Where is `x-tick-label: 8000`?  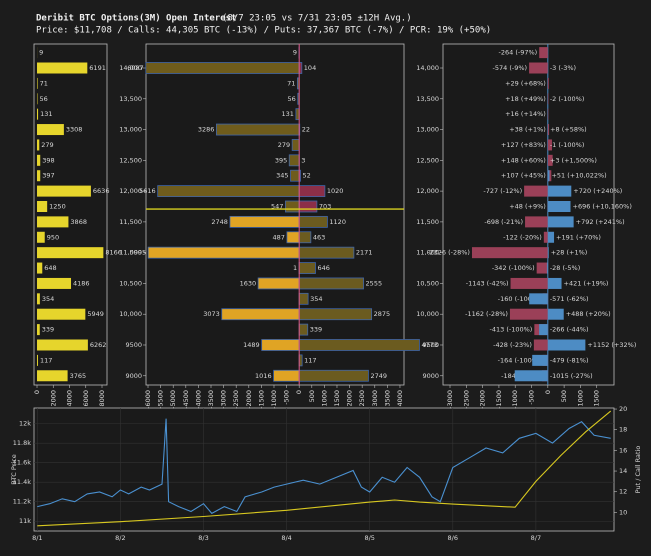 x-tick-label: 8000 is located at coordinates (102, 398).